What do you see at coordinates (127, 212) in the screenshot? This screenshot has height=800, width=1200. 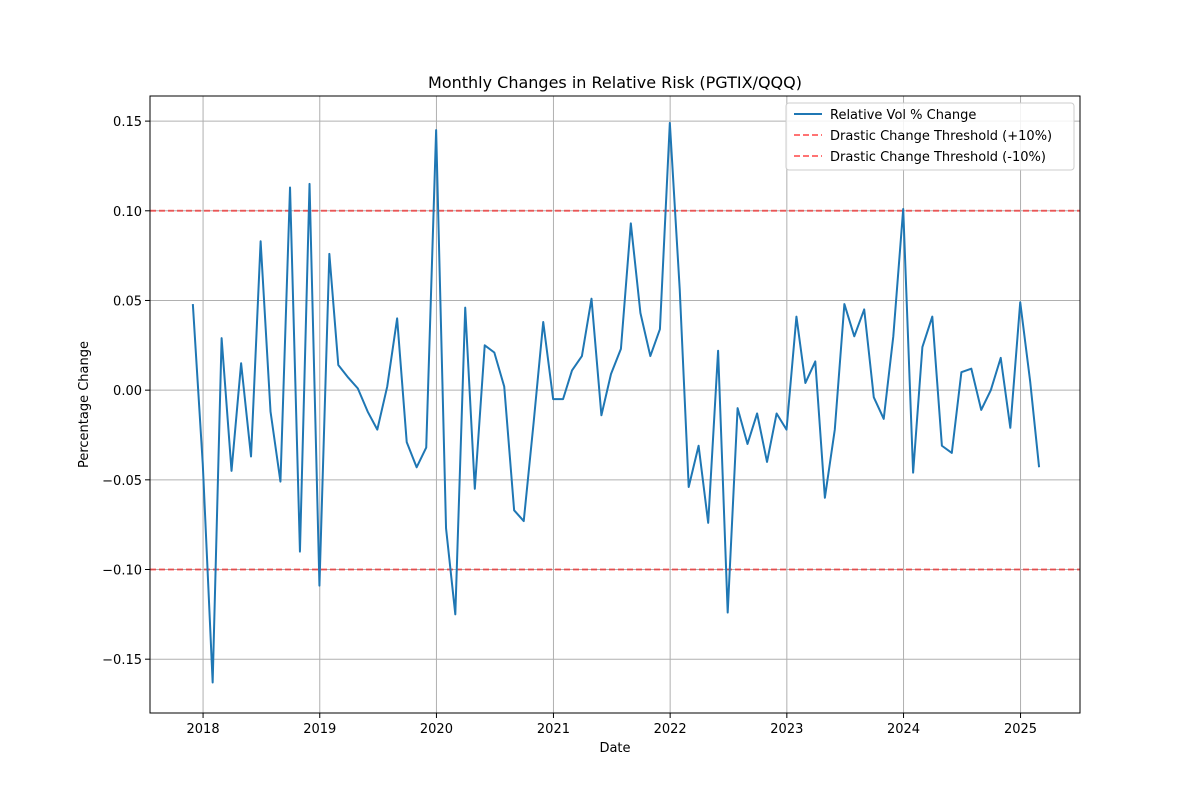 I see `y-tick-label: 0.10` at bounding box center [127, 212].